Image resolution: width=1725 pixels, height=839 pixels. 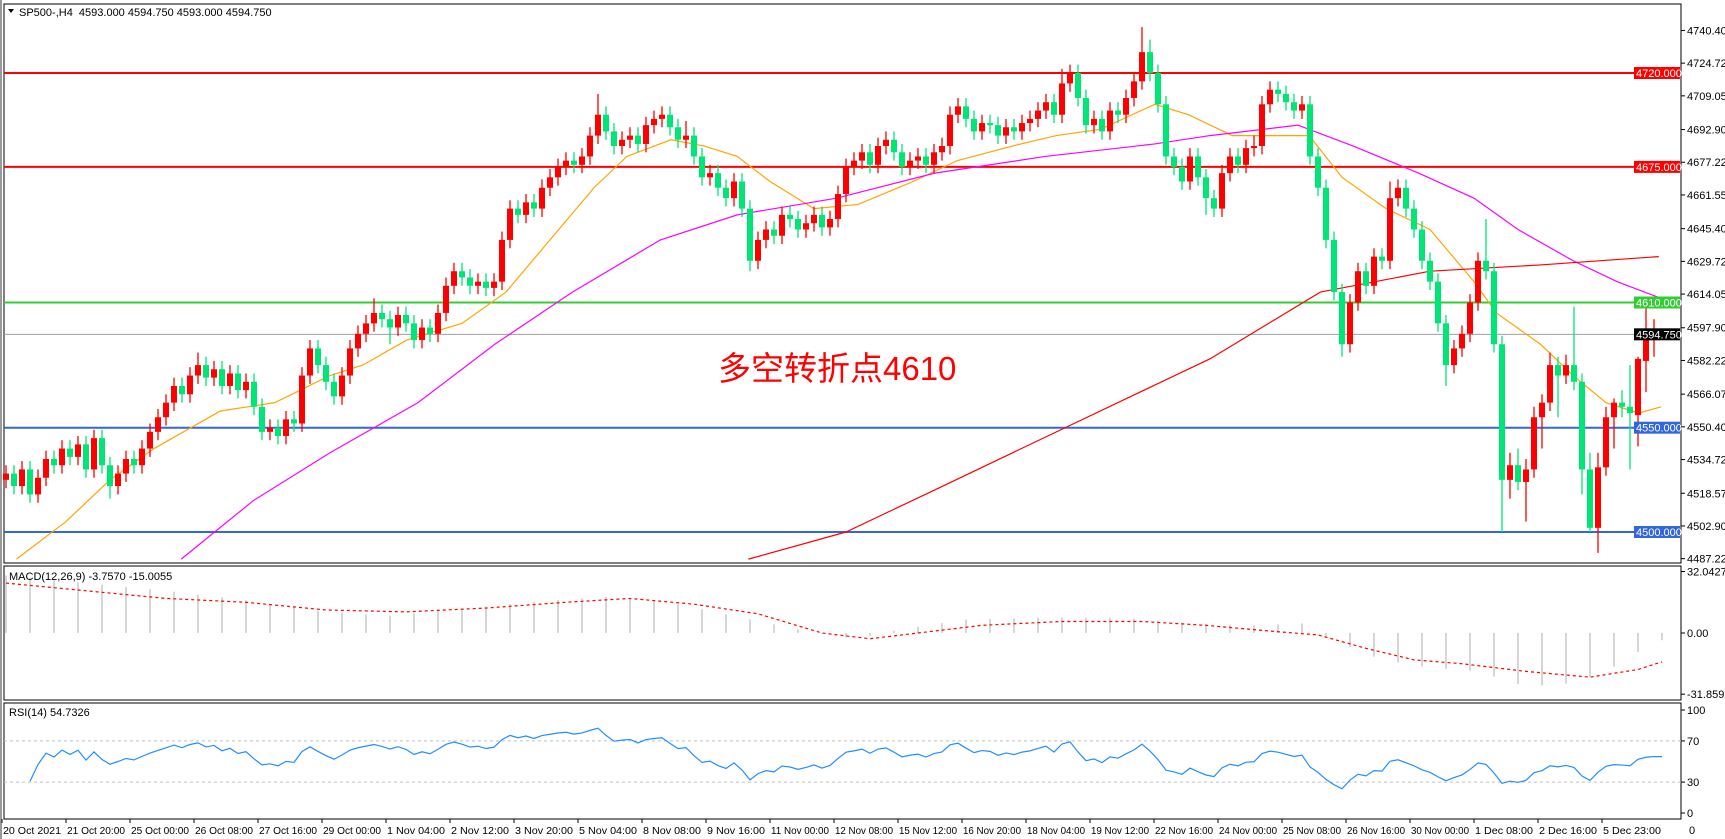 I want to click on time-tick-label: 24 Nov 00:00, so click(x=1248, y=831).